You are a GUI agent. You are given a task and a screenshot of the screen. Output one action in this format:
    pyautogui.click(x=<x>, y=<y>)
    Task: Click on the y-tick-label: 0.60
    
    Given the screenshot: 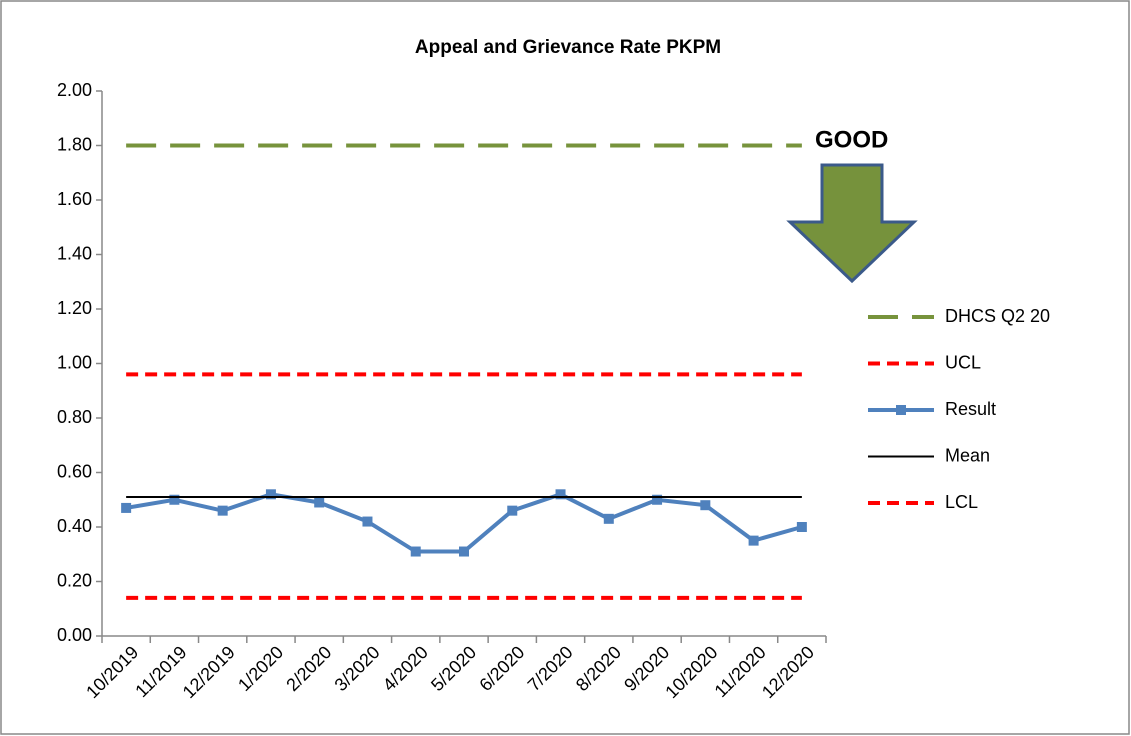 What is the action you would take?
    pyautogui.click(x=74, y=471)
    